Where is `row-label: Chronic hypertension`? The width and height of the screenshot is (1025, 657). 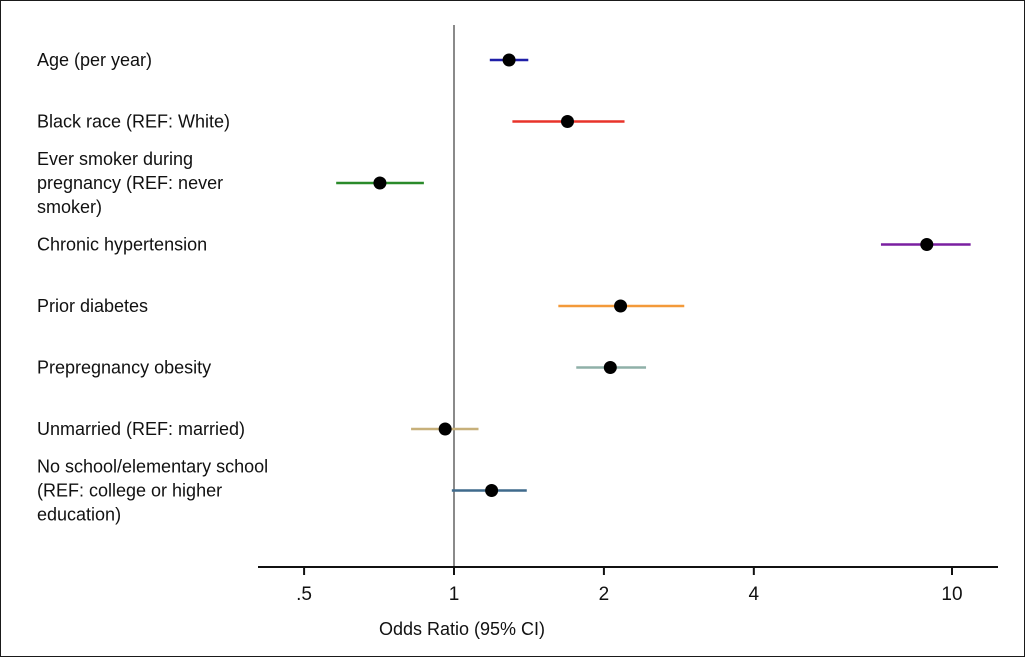
row-label: Chronic hypertension is located at coordinates (122, 245).